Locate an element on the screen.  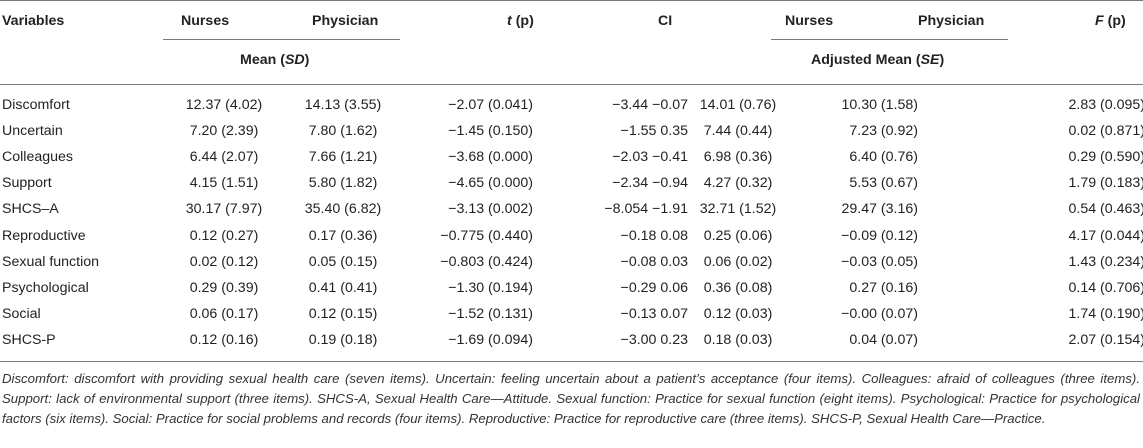
cell-adj-nurses: 4.27 (0.32) is located at coordinates (738, 183).